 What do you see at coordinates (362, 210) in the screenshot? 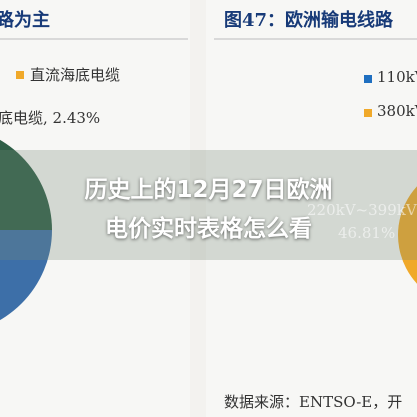
I see `right-slice-label-220-399kv: 220kV~399kV` at bounding box center [362, 210].